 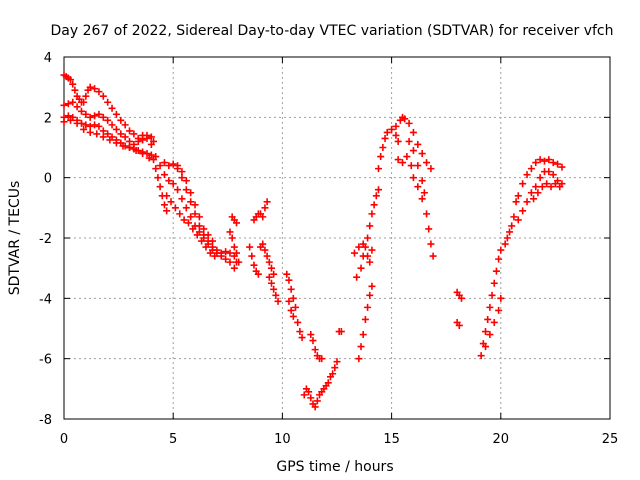 What do you see at coordinates (48, 179) in the screenshot?
I see `y-tick-label: 0` at bounding box center [48, 179].